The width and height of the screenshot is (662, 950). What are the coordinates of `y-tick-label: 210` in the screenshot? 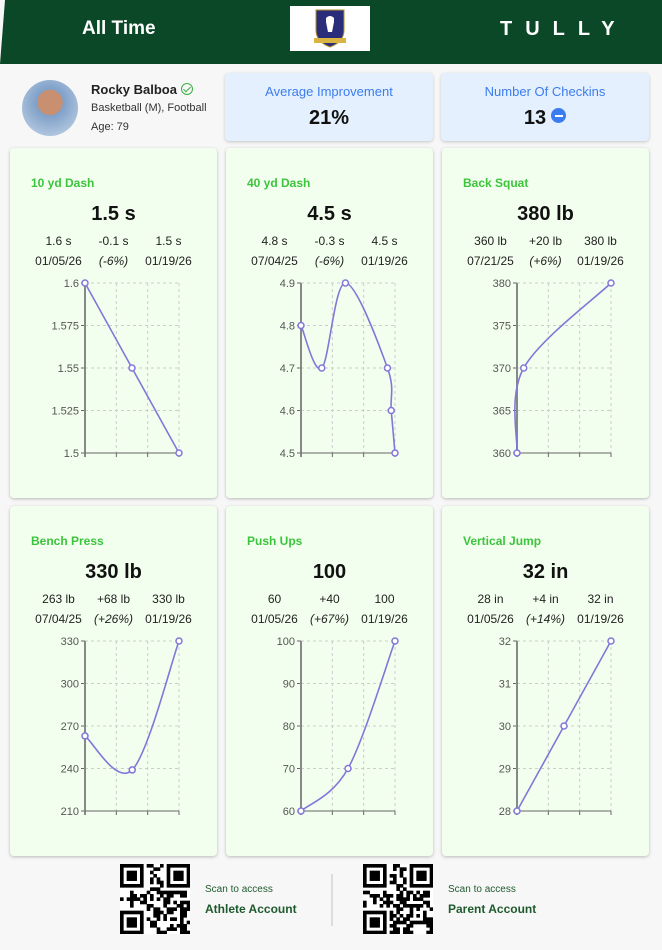 It's located at (70, 812).